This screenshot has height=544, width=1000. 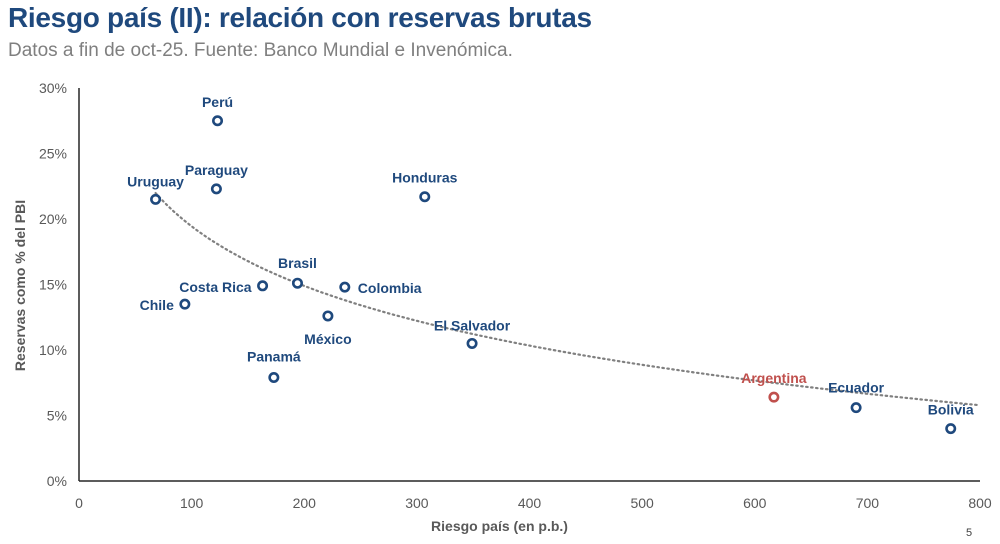 What do you see at coordinates (192, 503) in the screenshot?
I see `x-tick-label: 100` at bounding box center [192, 503].